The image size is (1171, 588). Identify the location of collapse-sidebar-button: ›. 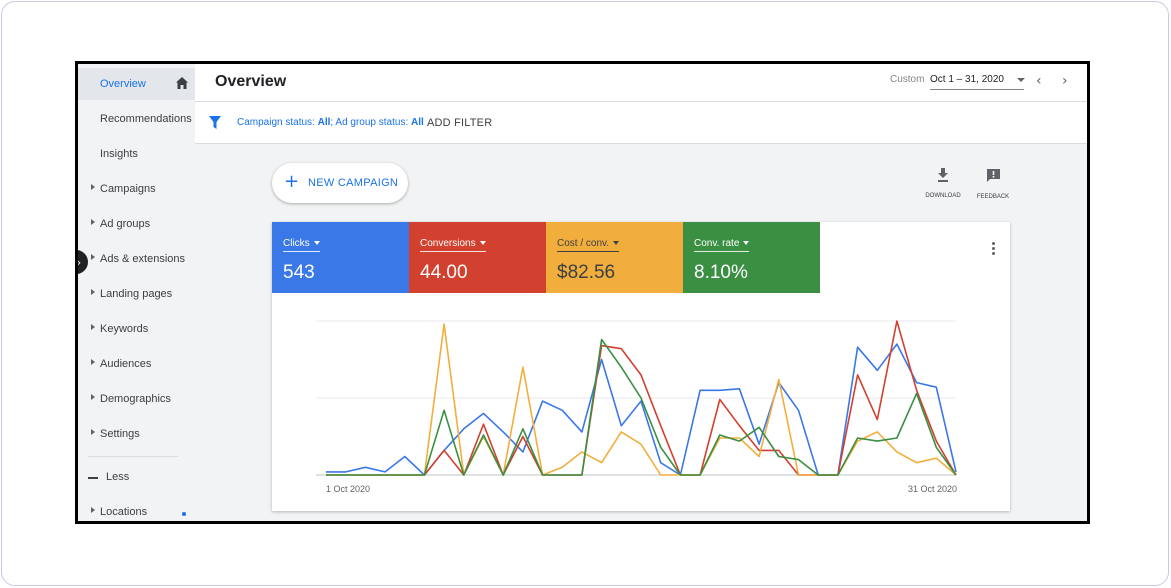
(82, 262).